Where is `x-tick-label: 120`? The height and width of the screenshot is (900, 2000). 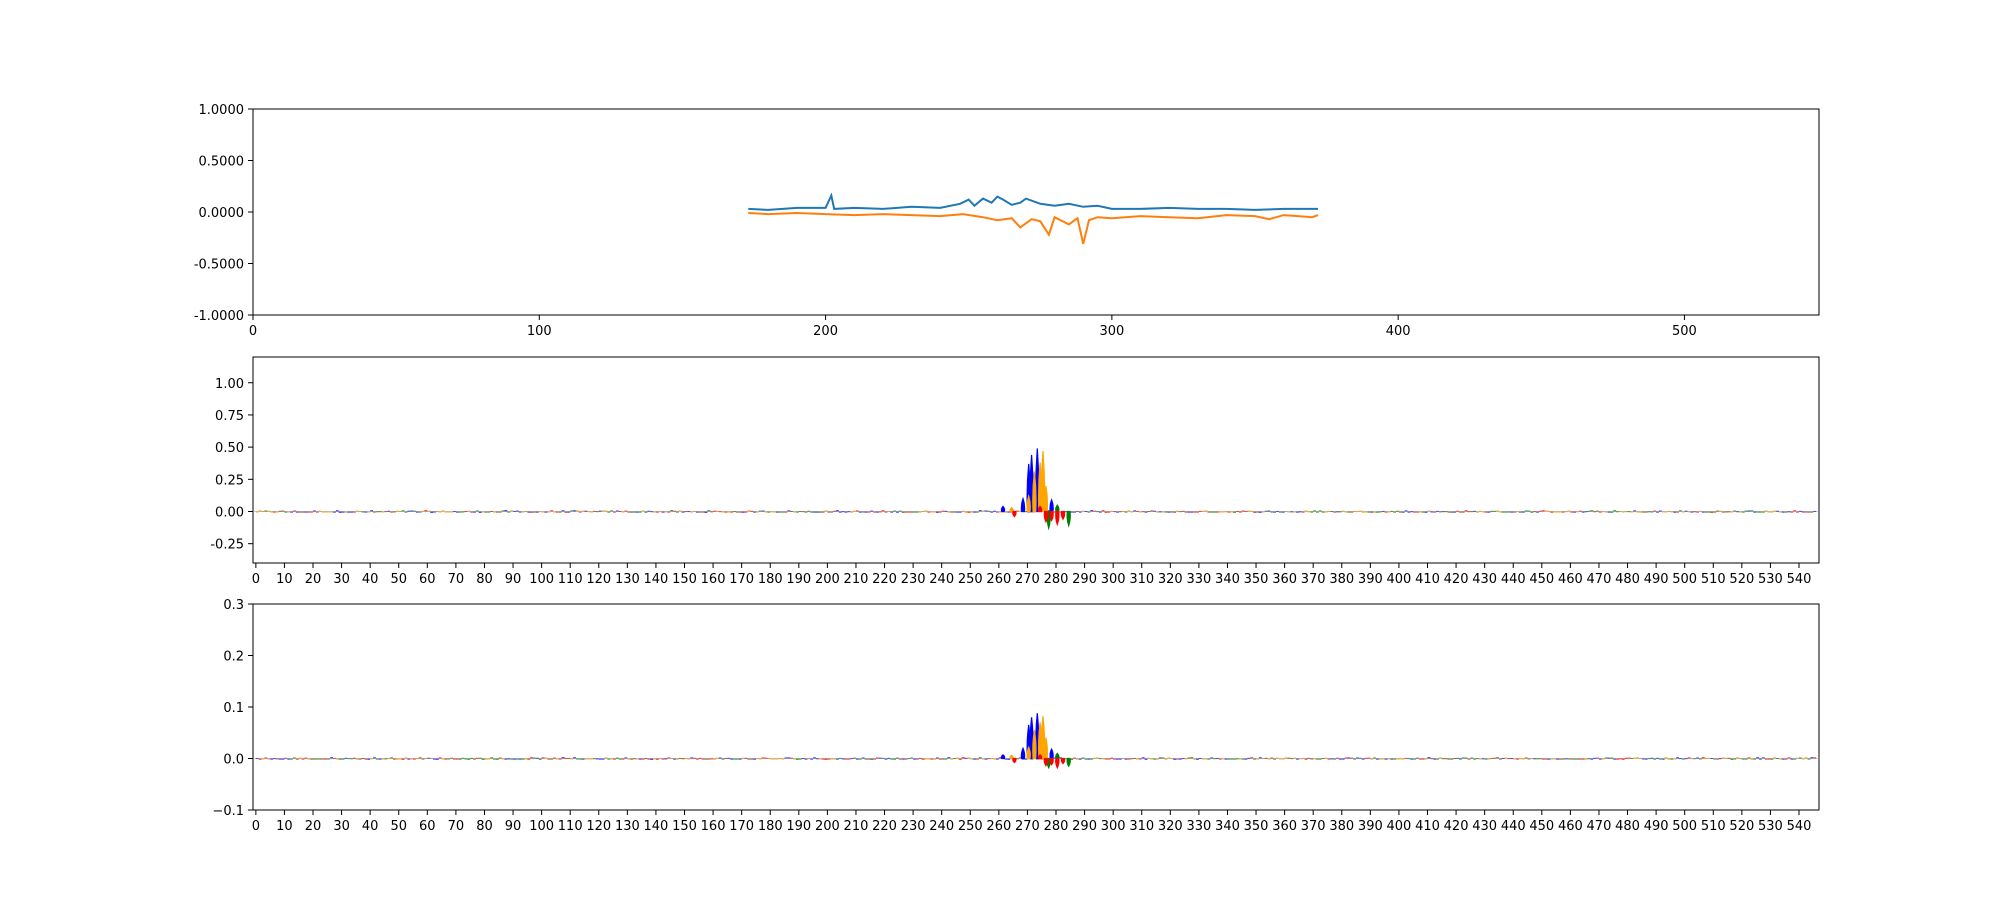
x-tick-label: 120 is located at coordinates (598, 826).